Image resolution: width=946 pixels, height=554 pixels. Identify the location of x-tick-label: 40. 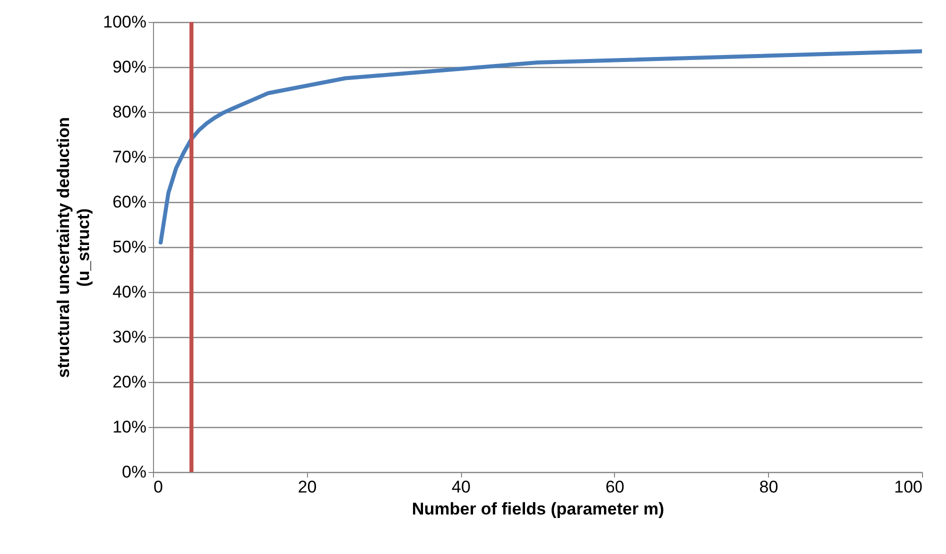
(461, 487).